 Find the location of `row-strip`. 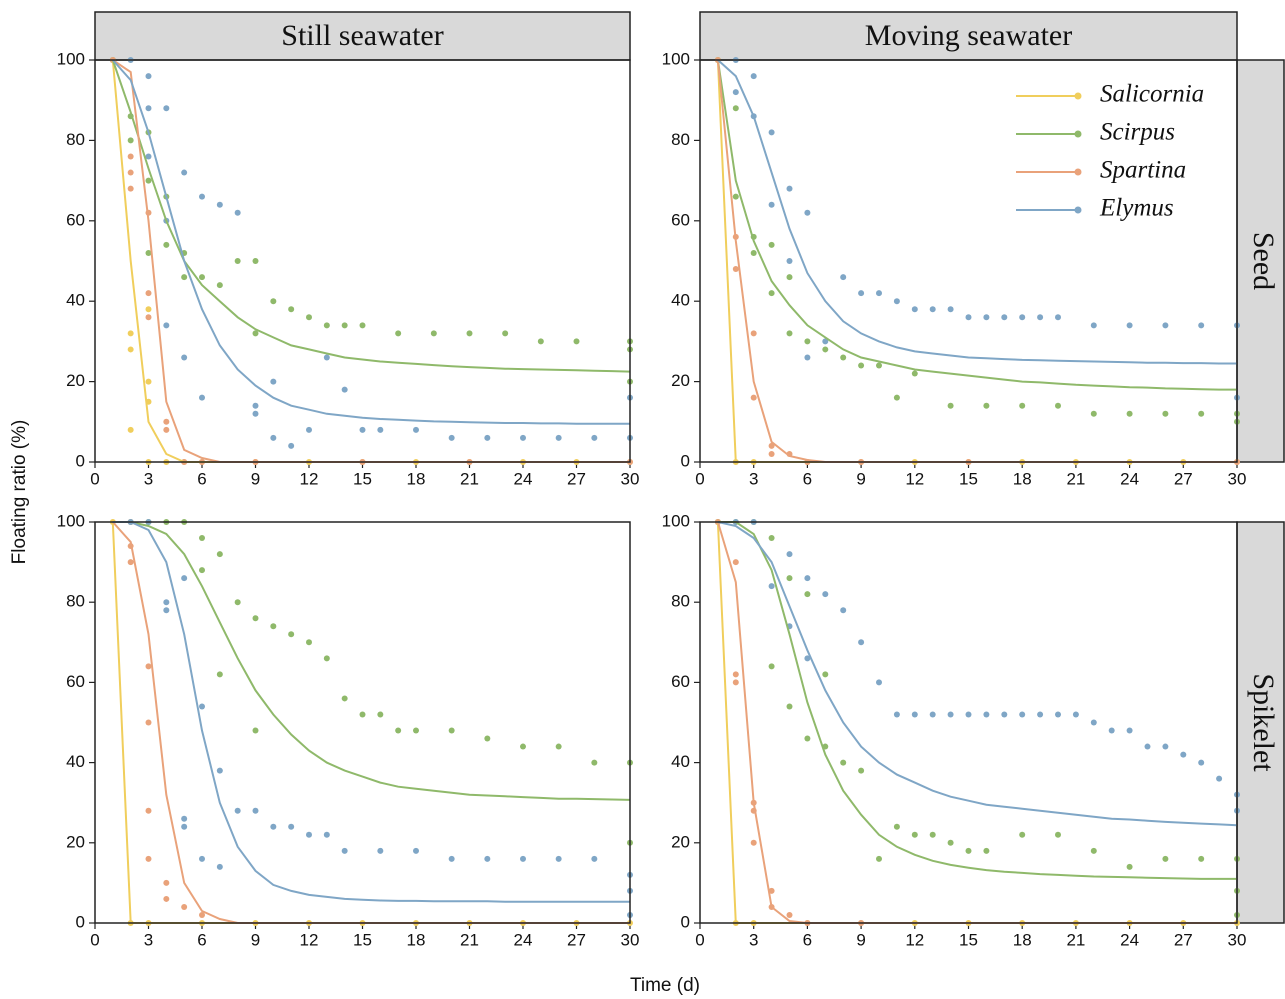

row-strip is located at coordinates (1260, 261).